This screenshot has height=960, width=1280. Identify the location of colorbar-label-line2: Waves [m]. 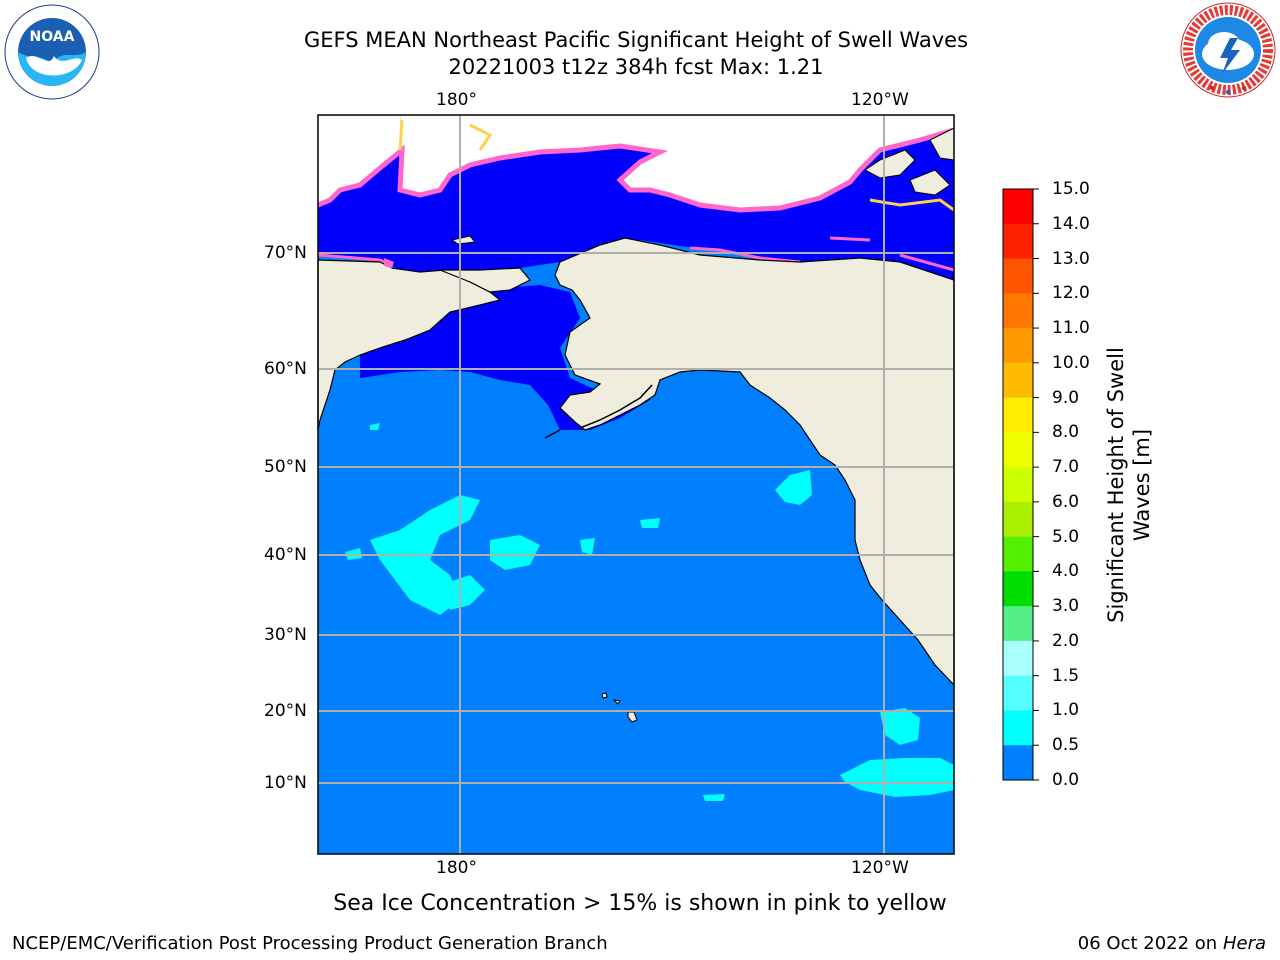
(1142, 485).